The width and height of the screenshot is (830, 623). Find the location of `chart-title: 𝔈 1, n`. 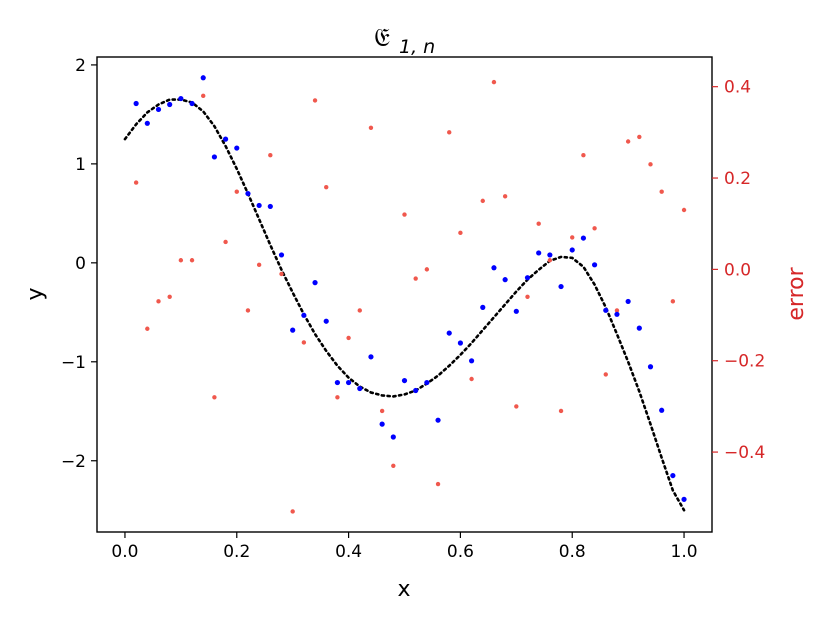

chart-title: 𝔈 1, n is located at coordinates (404, 40).